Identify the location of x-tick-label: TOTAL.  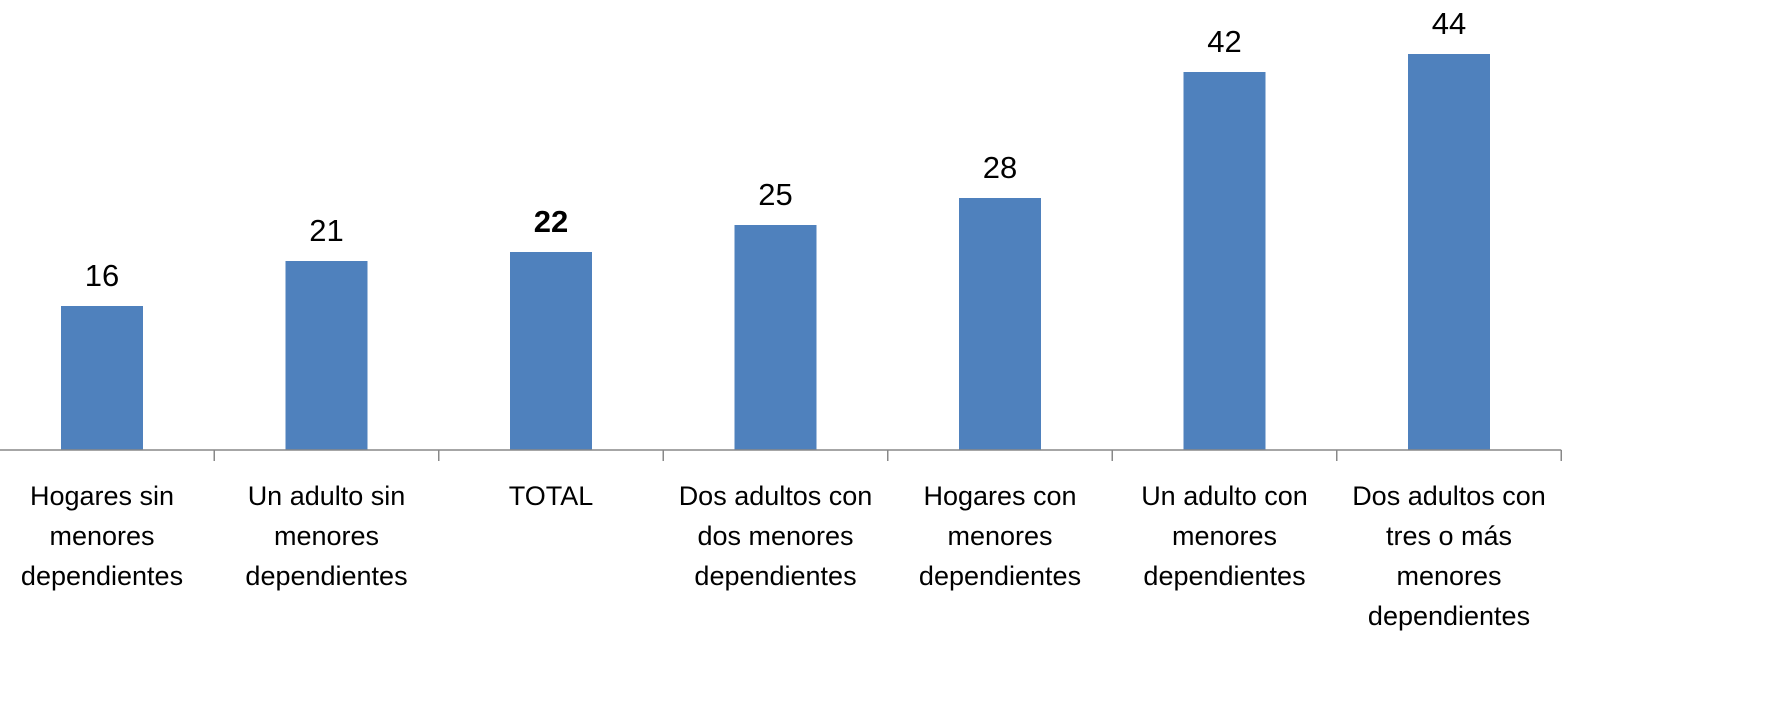
(551, 496).